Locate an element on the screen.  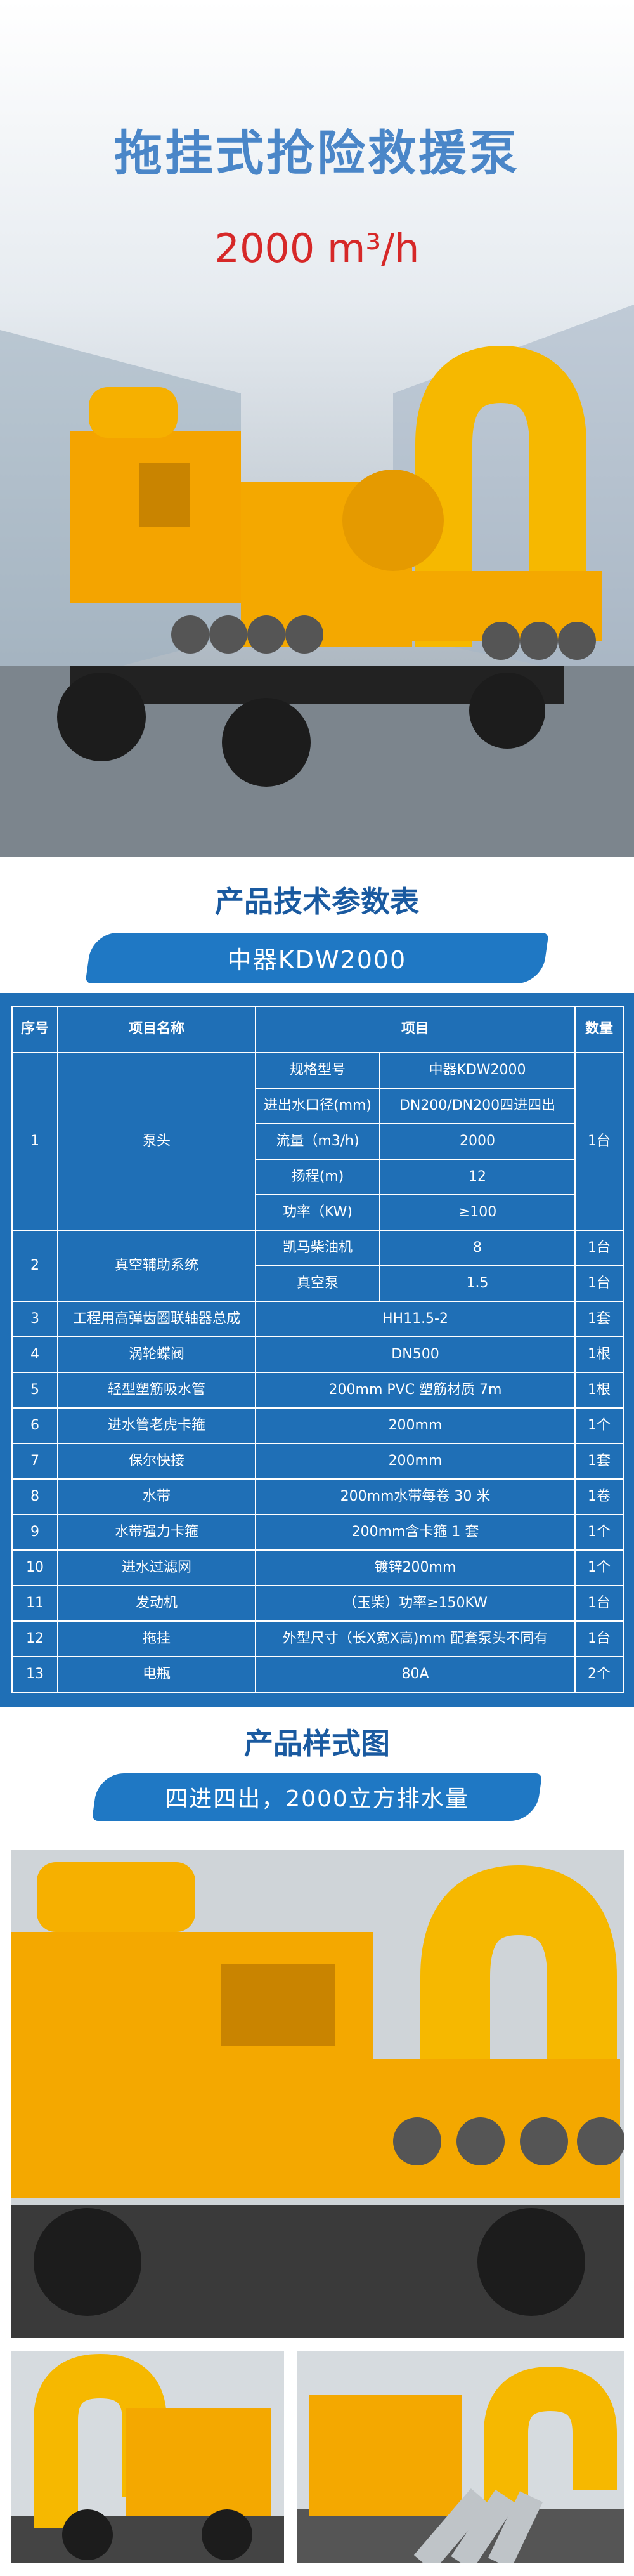
item-label: 规格型号 is located at coordinates (318, 1071).